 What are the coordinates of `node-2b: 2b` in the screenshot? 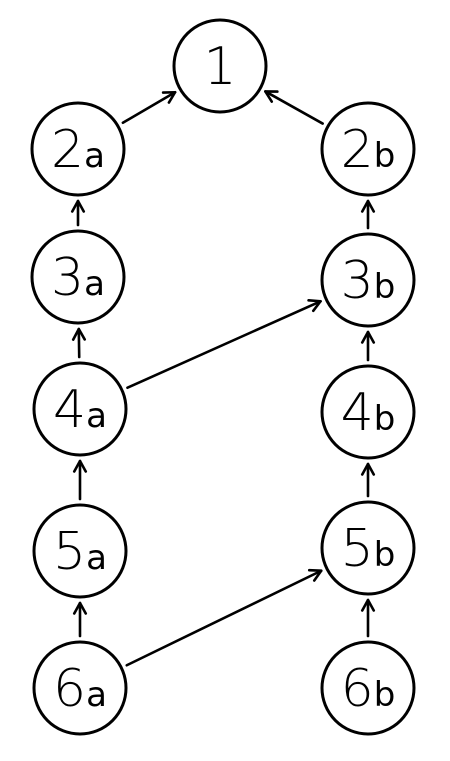 It's located at (368, 149).